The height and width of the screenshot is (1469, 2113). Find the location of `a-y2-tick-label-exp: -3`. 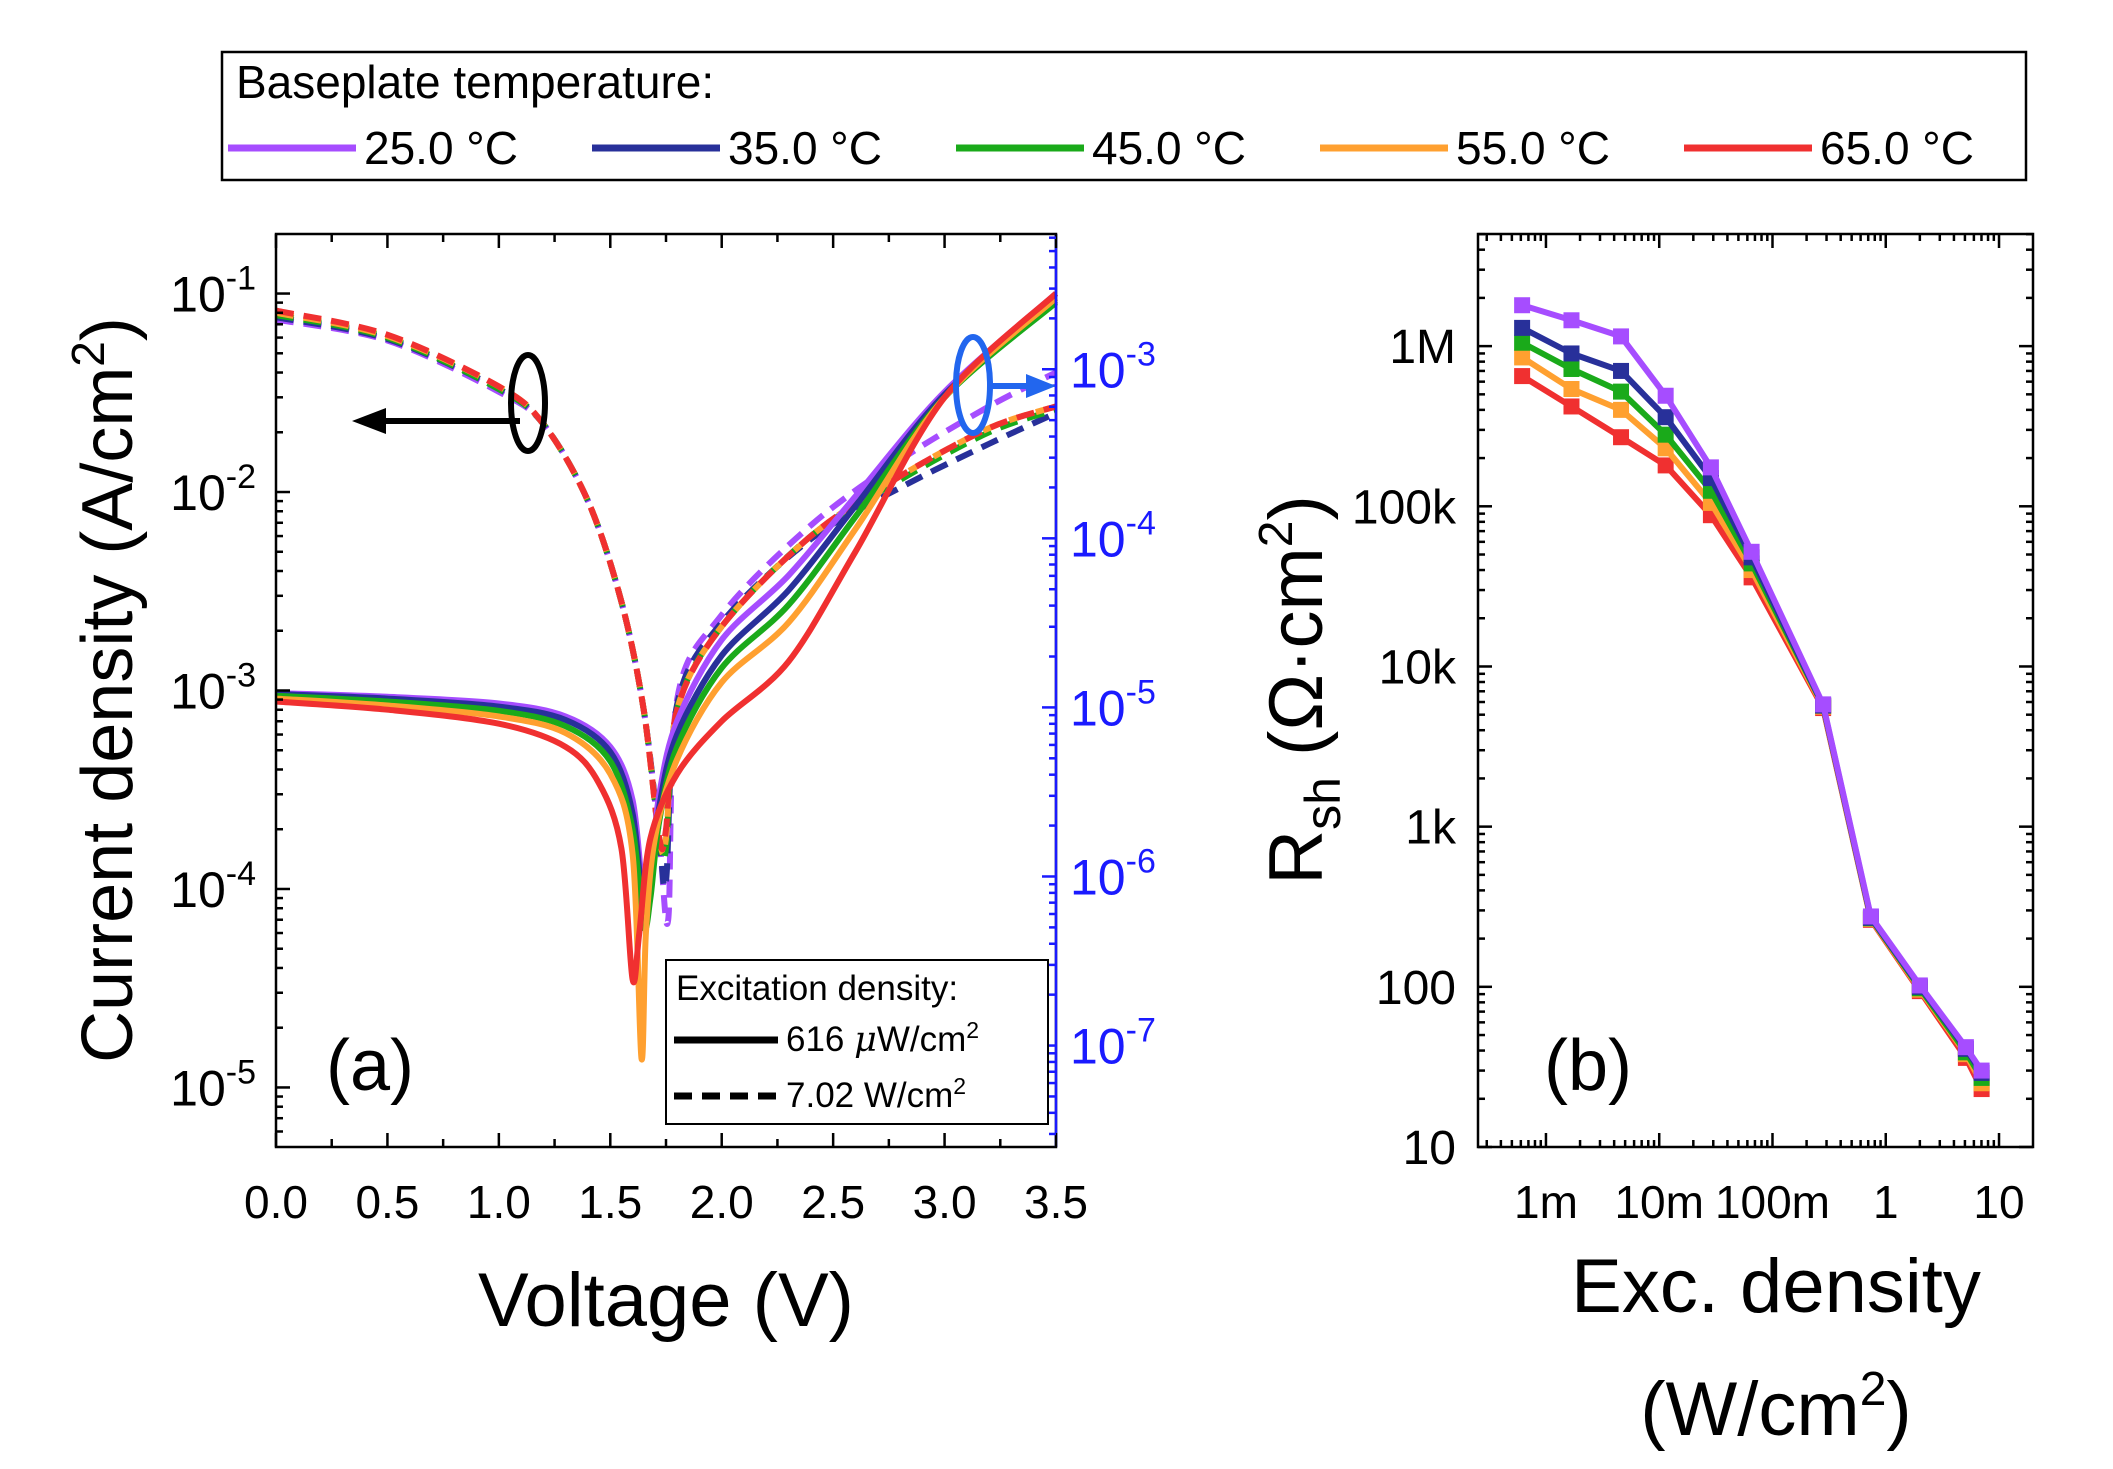

a-y2-tick-label-exp: -3 is located at coordinates (1141, 354).